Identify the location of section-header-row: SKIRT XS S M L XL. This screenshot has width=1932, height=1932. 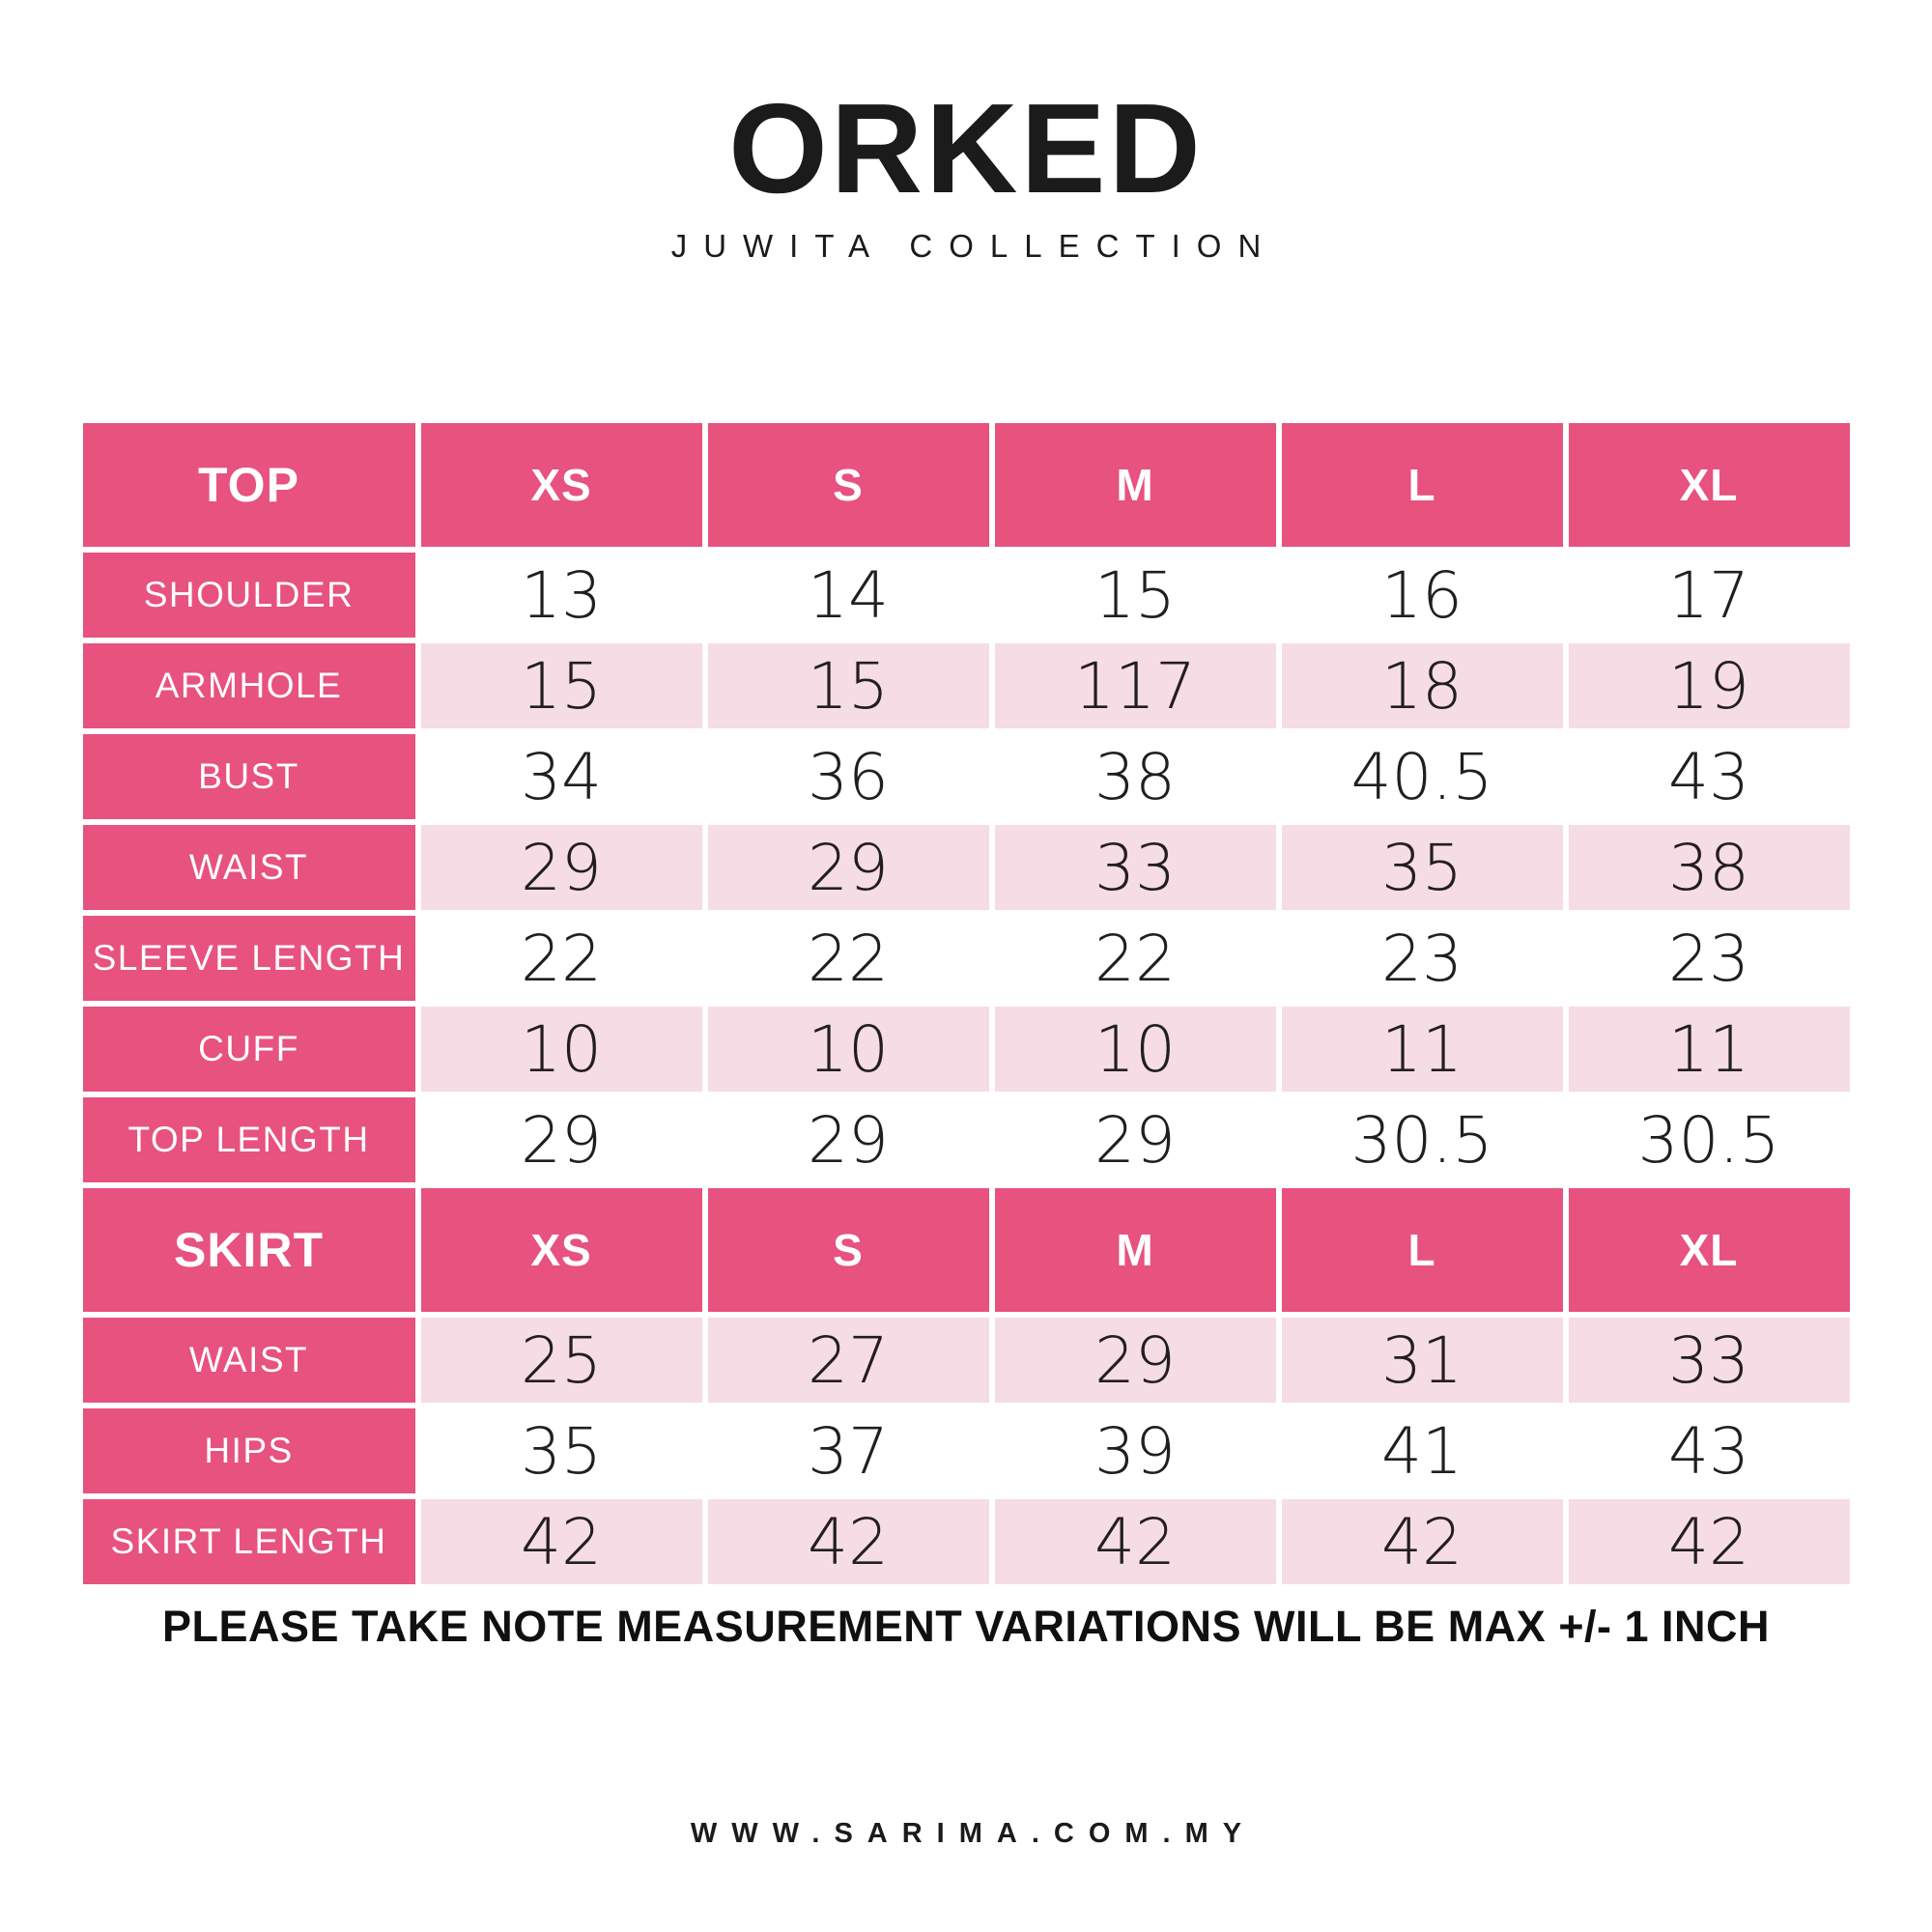
(966, 1250).